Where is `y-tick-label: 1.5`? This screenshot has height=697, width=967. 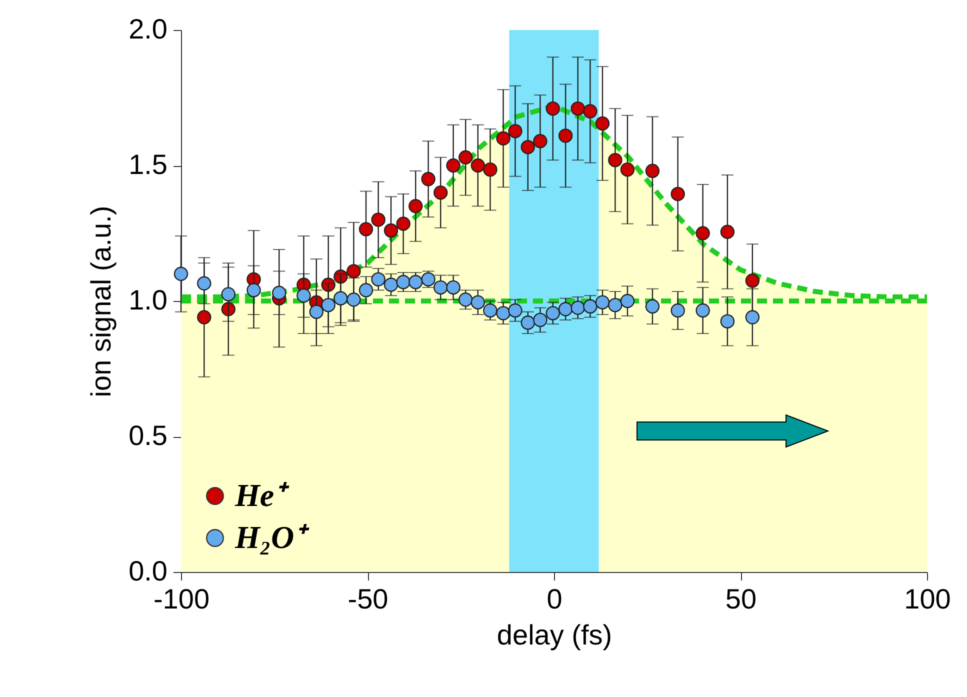 y-tick-label: 1.5 is located at coordinates (148, 164).